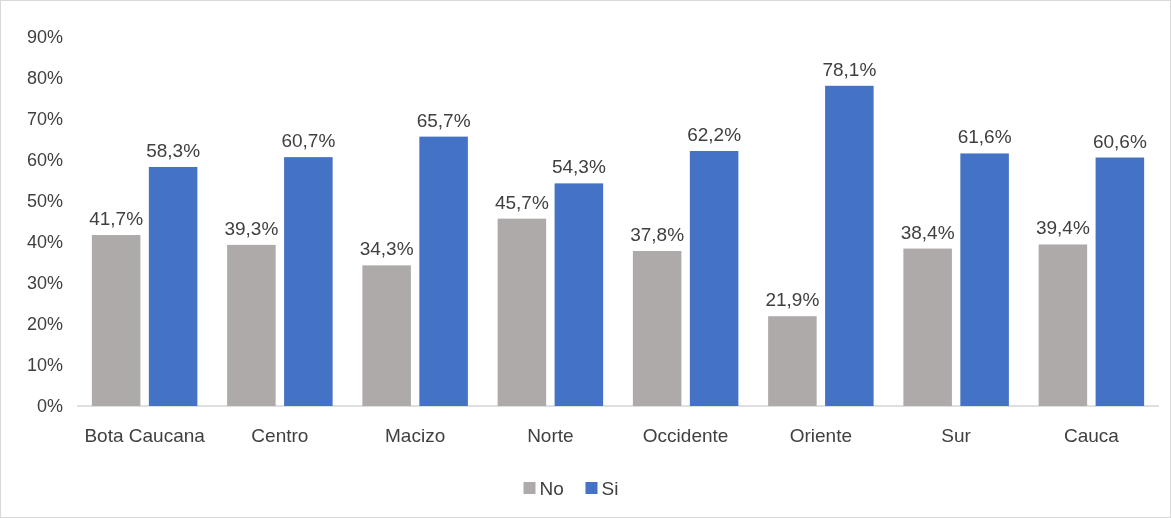 Image resolution: width=1171 pixels, height=518 pixels. What do you see at coordinates (415, 435) in the screenshot?
I see `x-tick-label: Macizo` at bounding box center [415, 435].